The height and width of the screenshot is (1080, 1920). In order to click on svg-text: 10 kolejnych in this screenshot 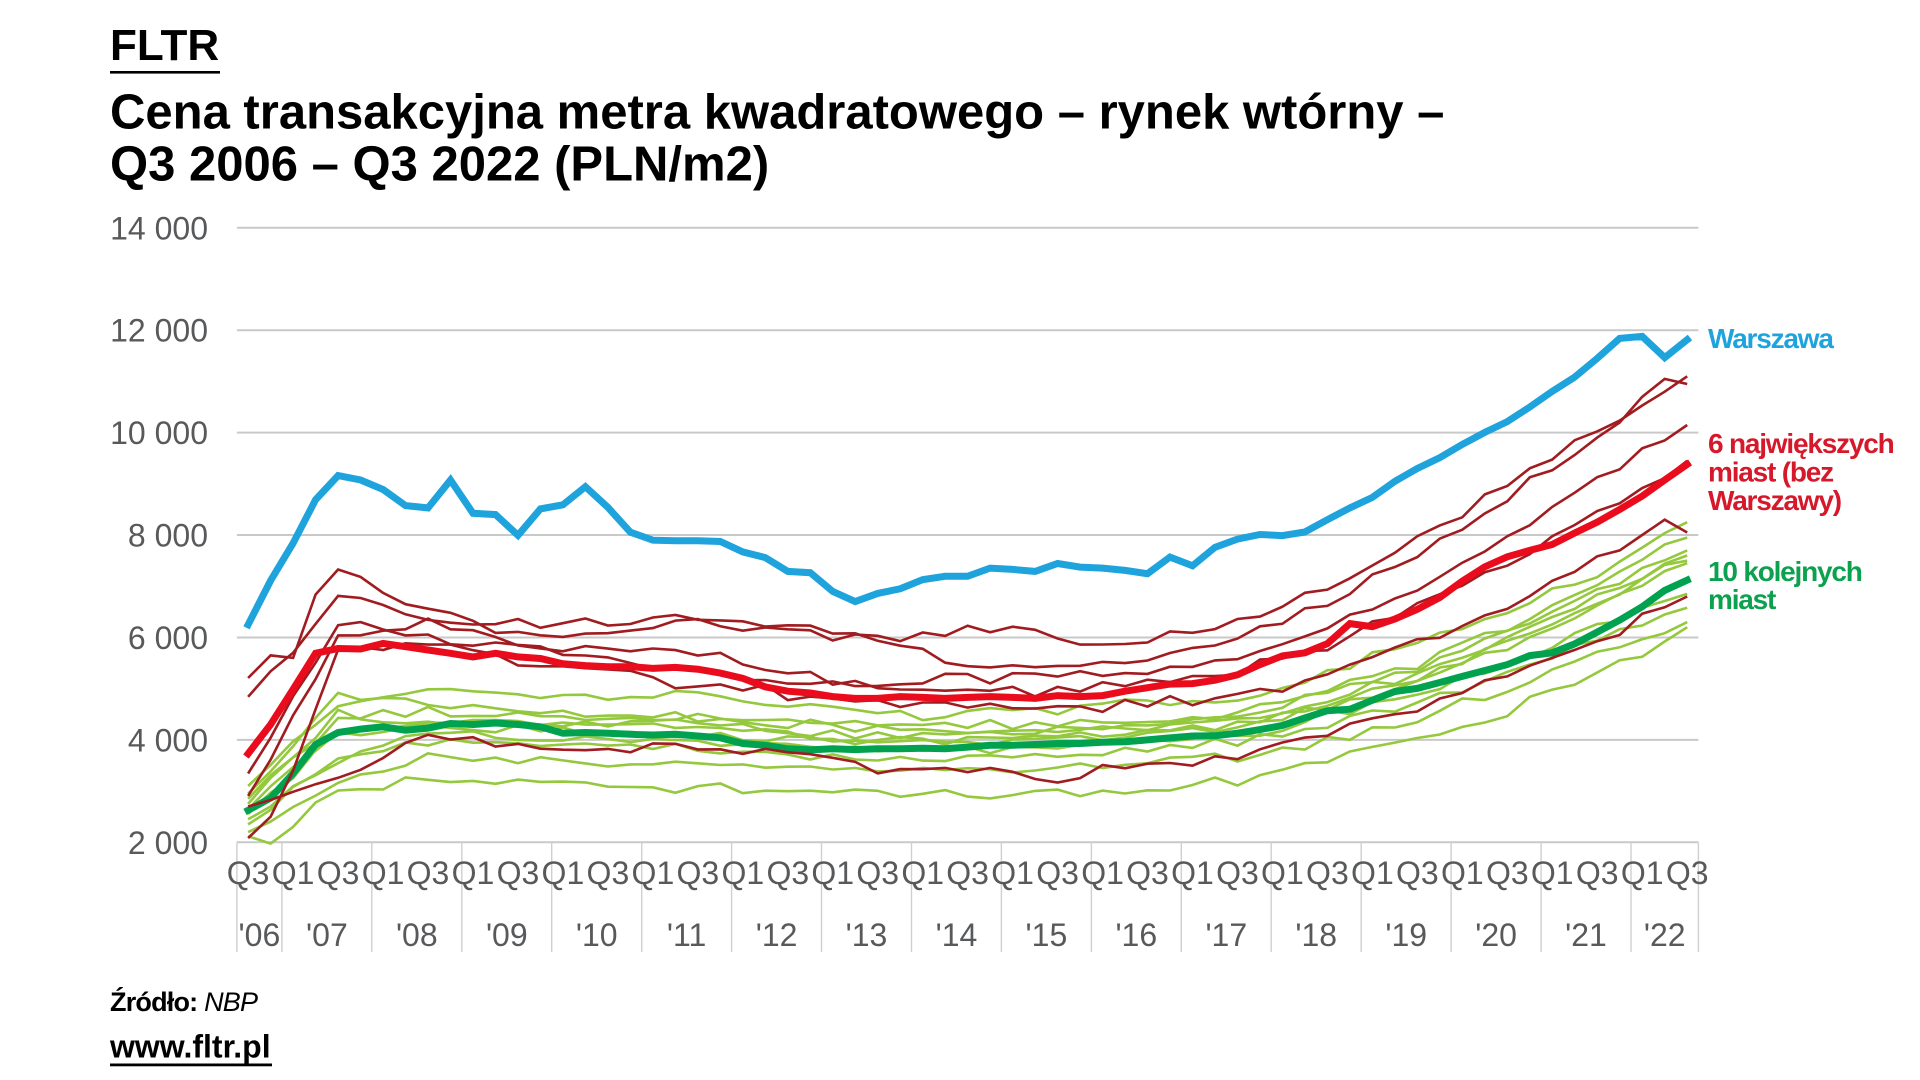, I will do `click(1785, 571)`.